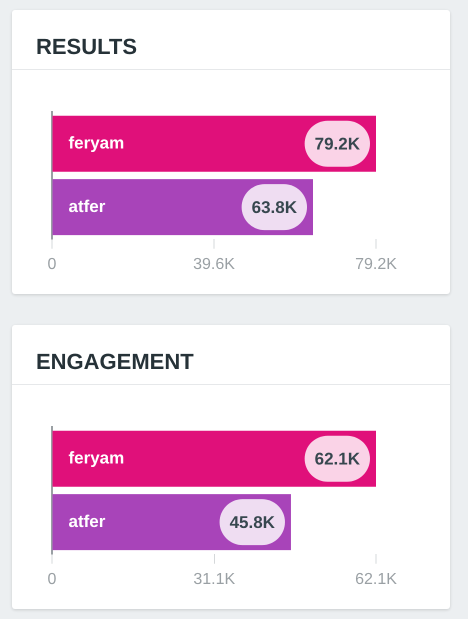 This screenshot has width=468, height=619. Describe the element at coordinates (231, 355) in the screenshot. I see `chart-title: ENGAGEMENT` at that location.